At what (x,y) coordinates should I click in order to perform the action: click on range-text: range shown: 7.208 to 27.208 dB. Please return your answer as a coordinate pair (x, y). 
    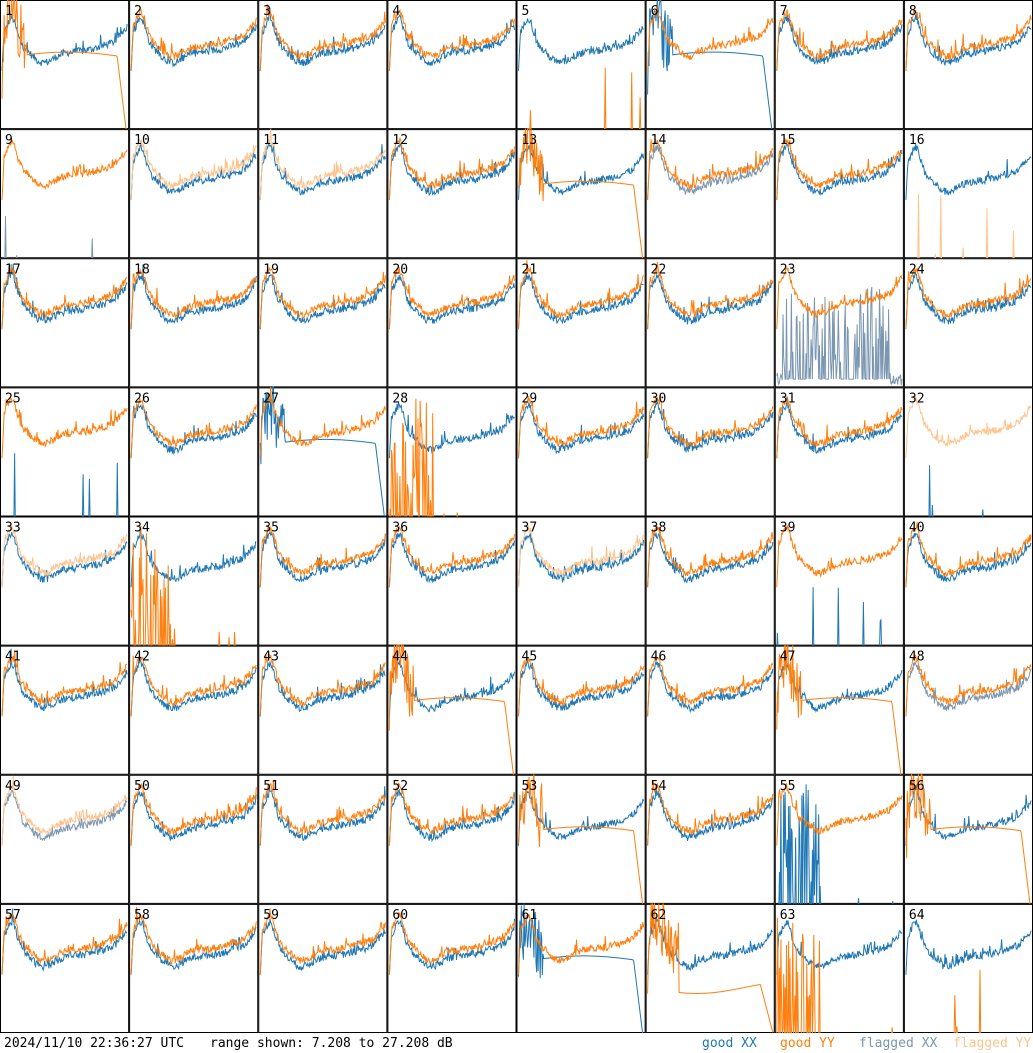
    Looking at the image, I should click on (331, 1043).